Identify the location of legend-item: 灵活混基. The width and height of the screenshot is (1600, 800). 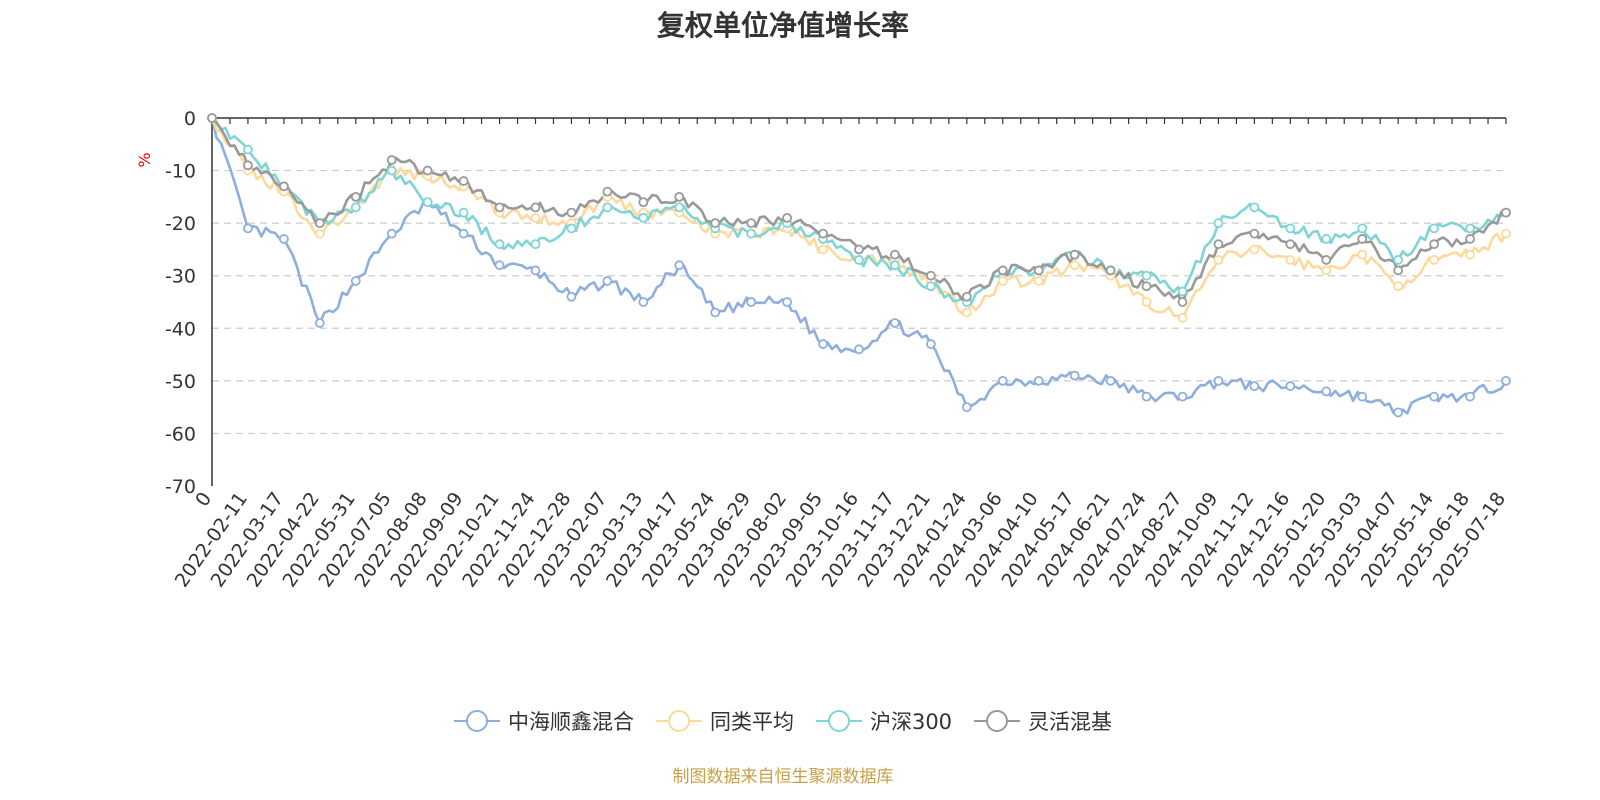
(1043, 721).